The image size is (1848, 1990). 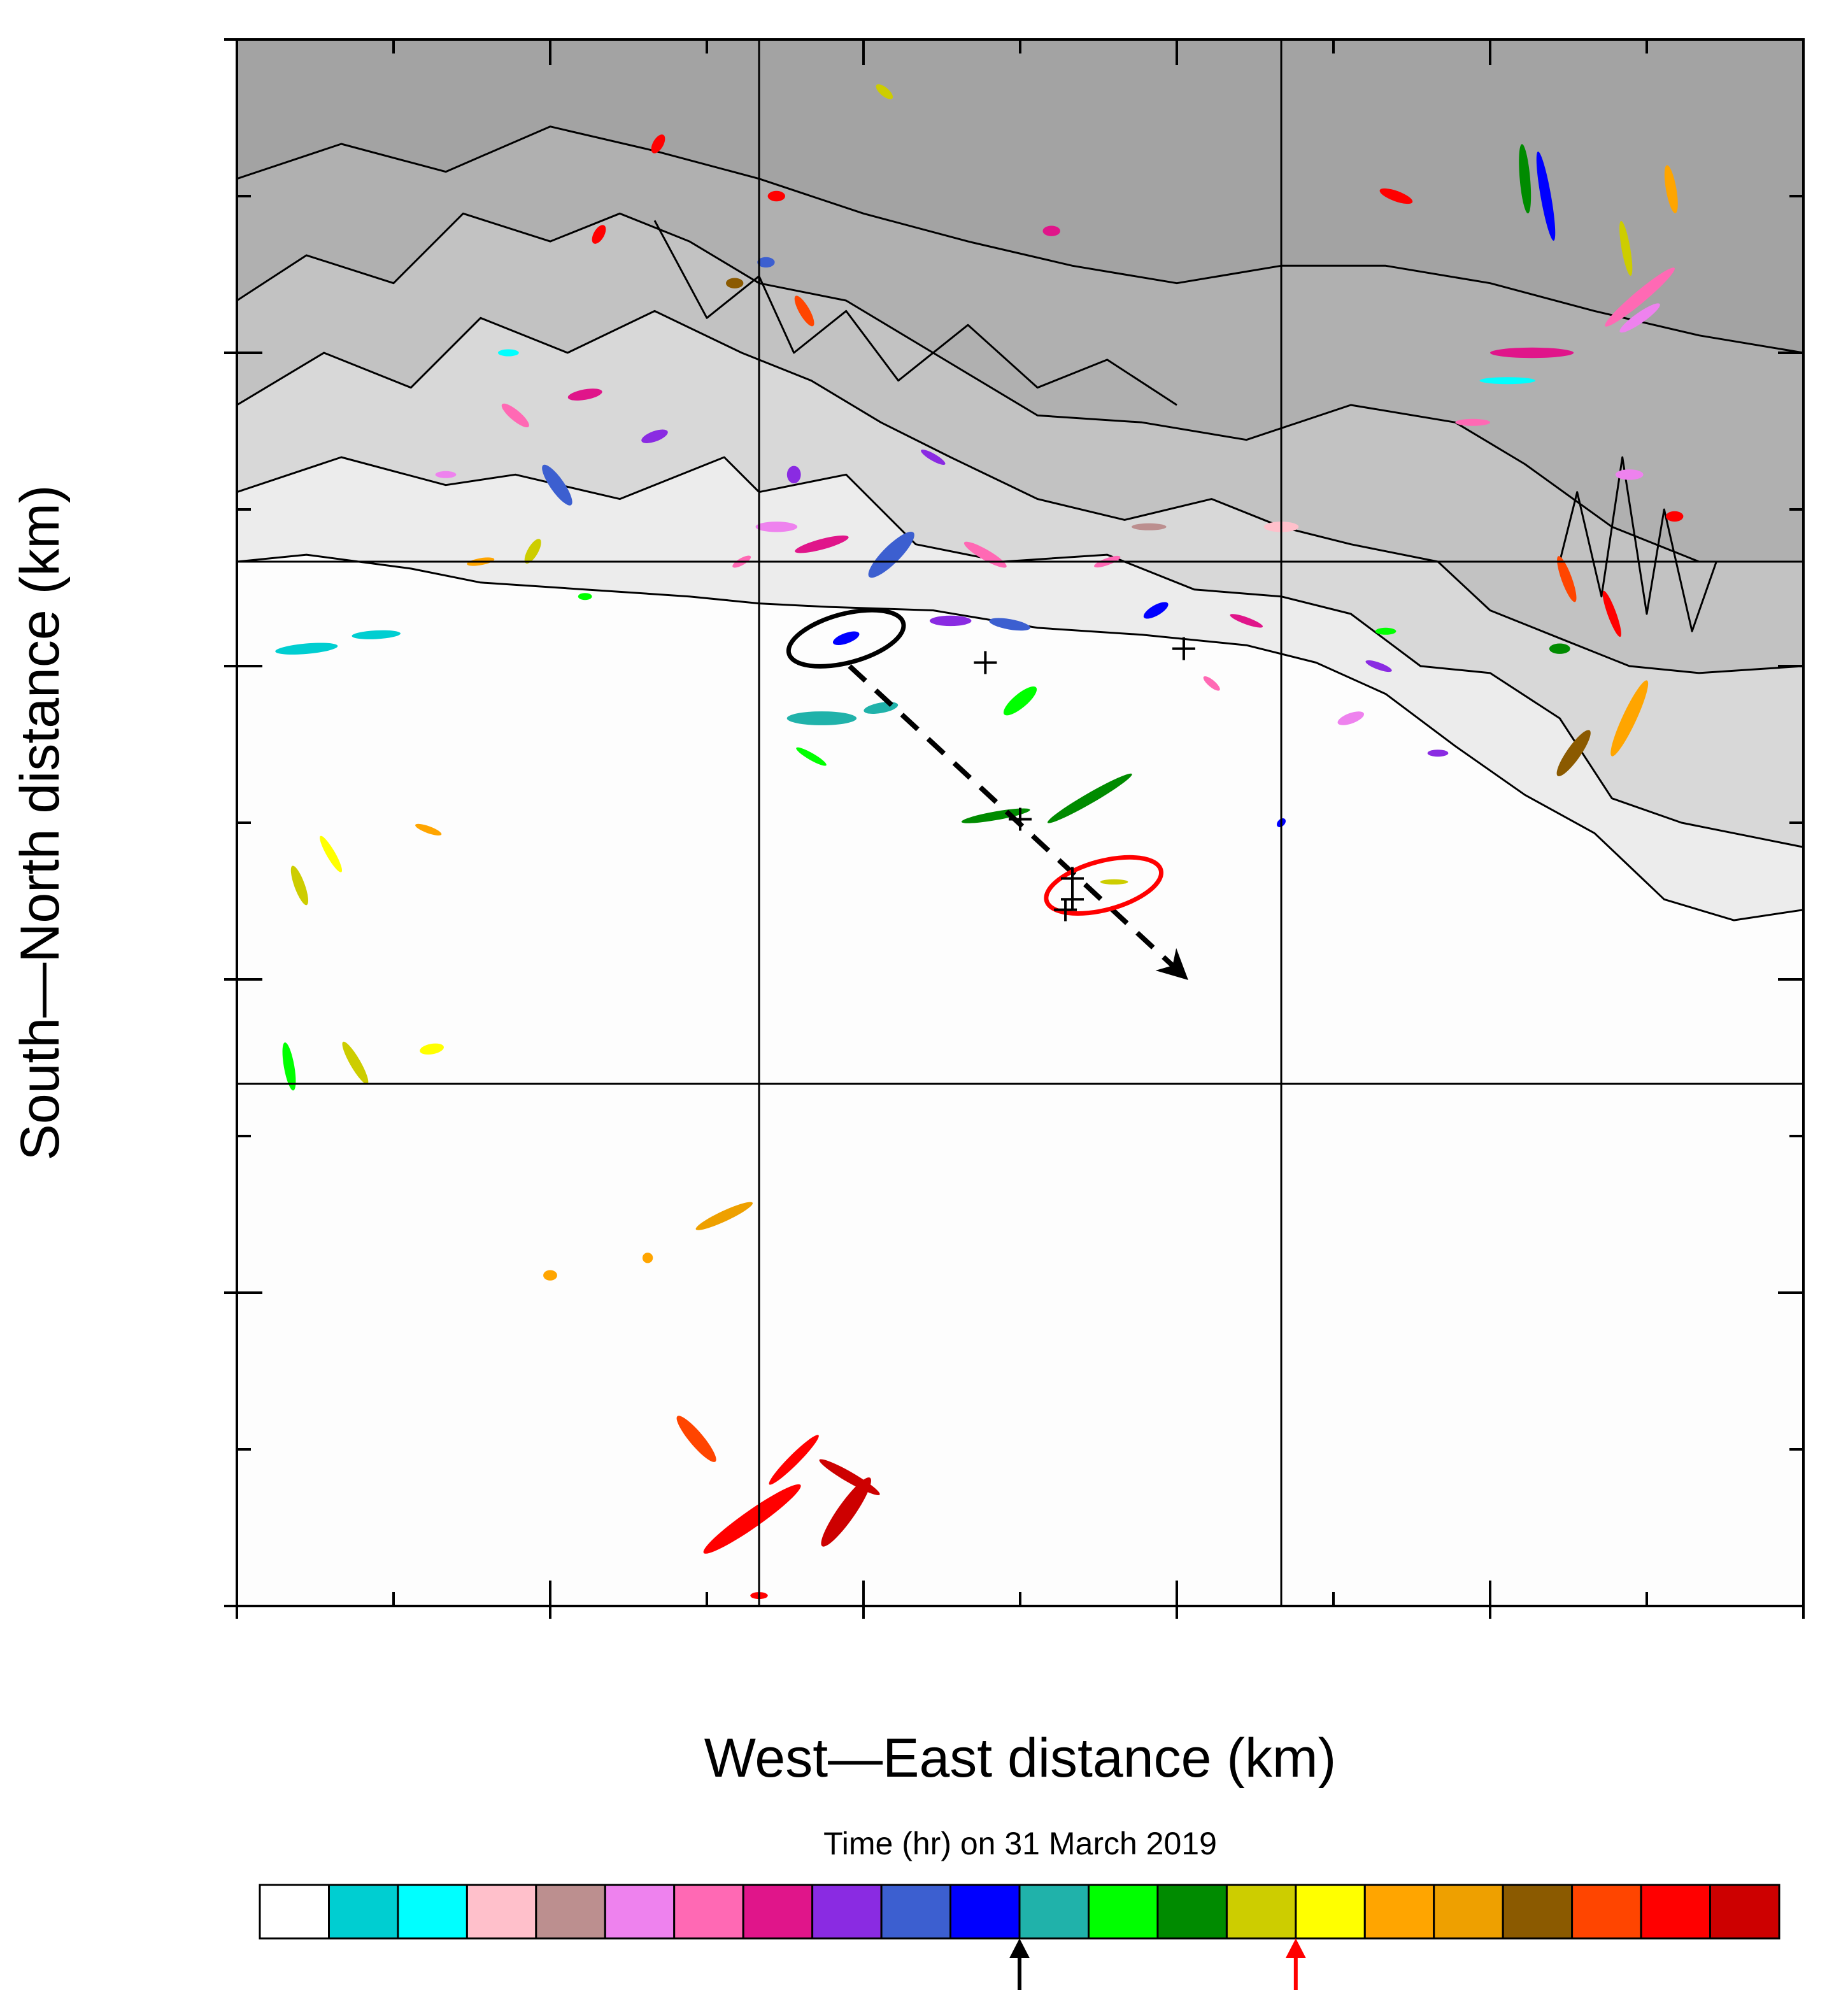 I want to click on target-ellipse, so click(x=1104, y=886).